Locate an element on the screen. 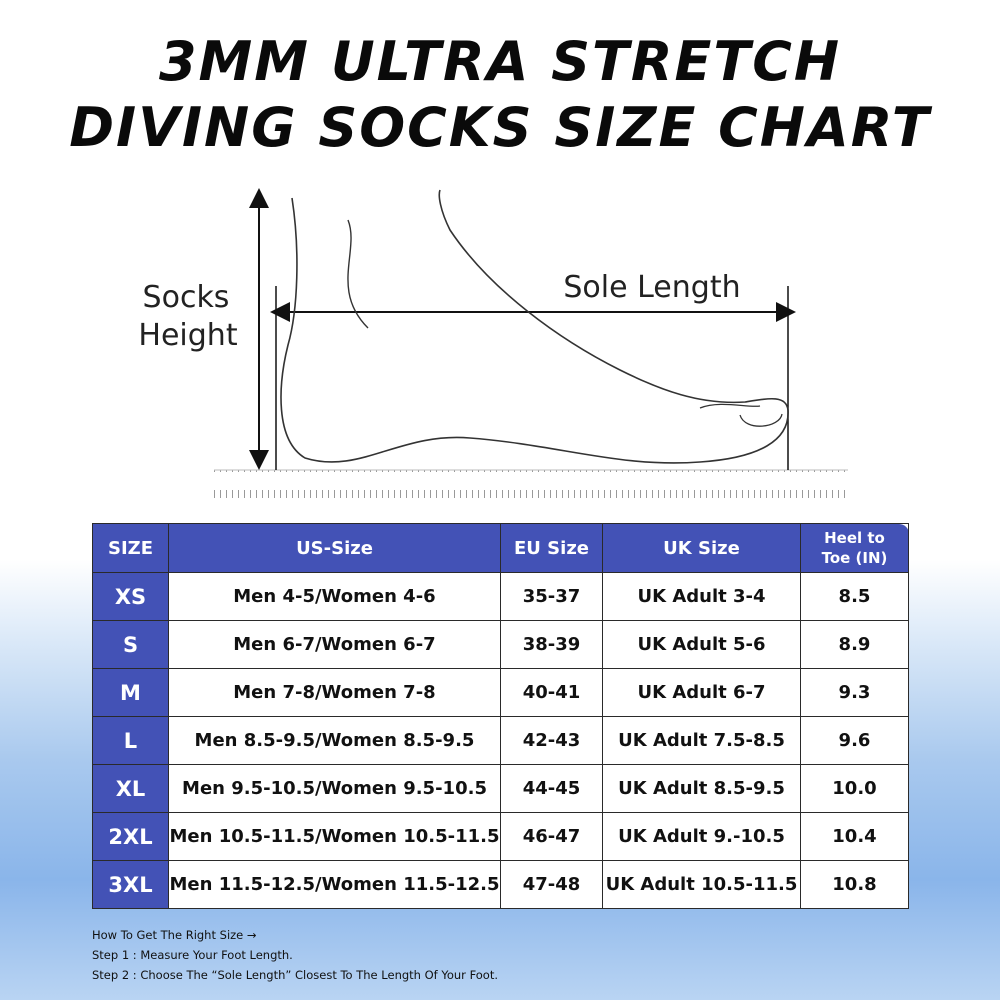 The height and width of the screenshot is (1000, 1000). table-cell: Men 7-8/Women 7-8 is located at coordinates (334, 692).